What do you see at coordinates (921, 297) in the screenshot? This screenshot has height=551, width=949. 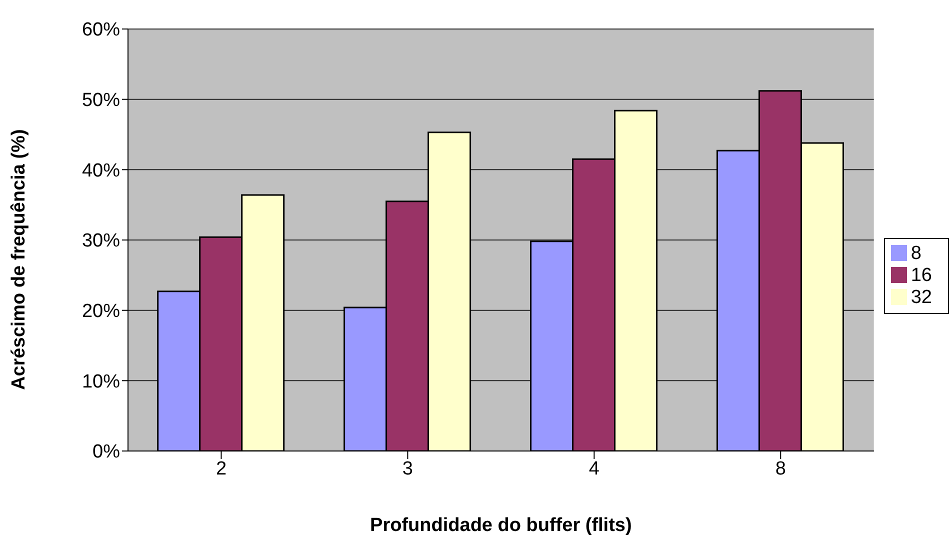 I see `legend-label: 32` at bounding box center [921, 297].